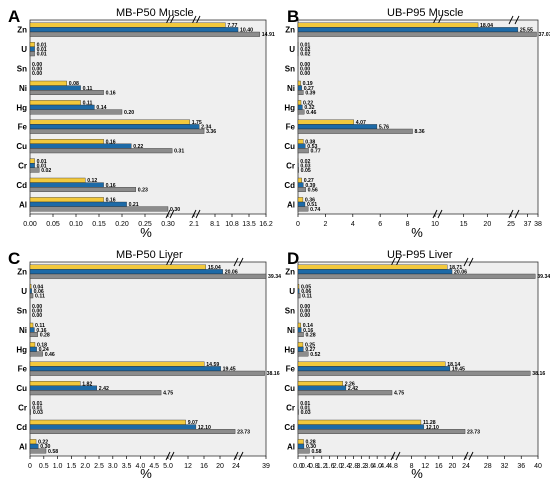  I want to click on x-tick-label: 16, so click(439, 466).